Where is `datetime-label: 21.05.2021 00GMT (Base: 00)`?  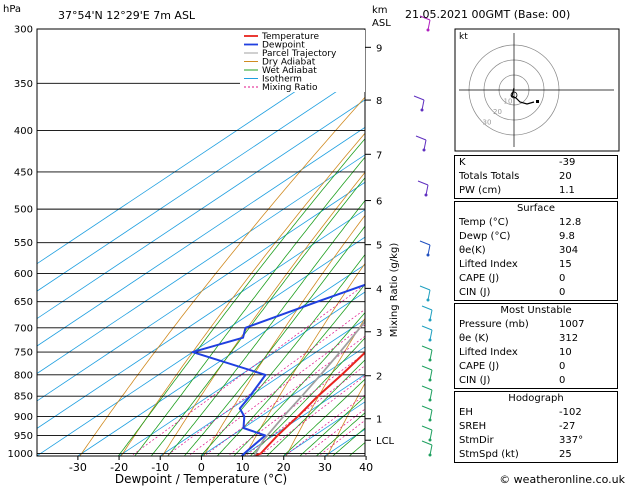
datetime-label: 21.05.2021 00GMT (Base: 00) is located at coordinates (487, 14).